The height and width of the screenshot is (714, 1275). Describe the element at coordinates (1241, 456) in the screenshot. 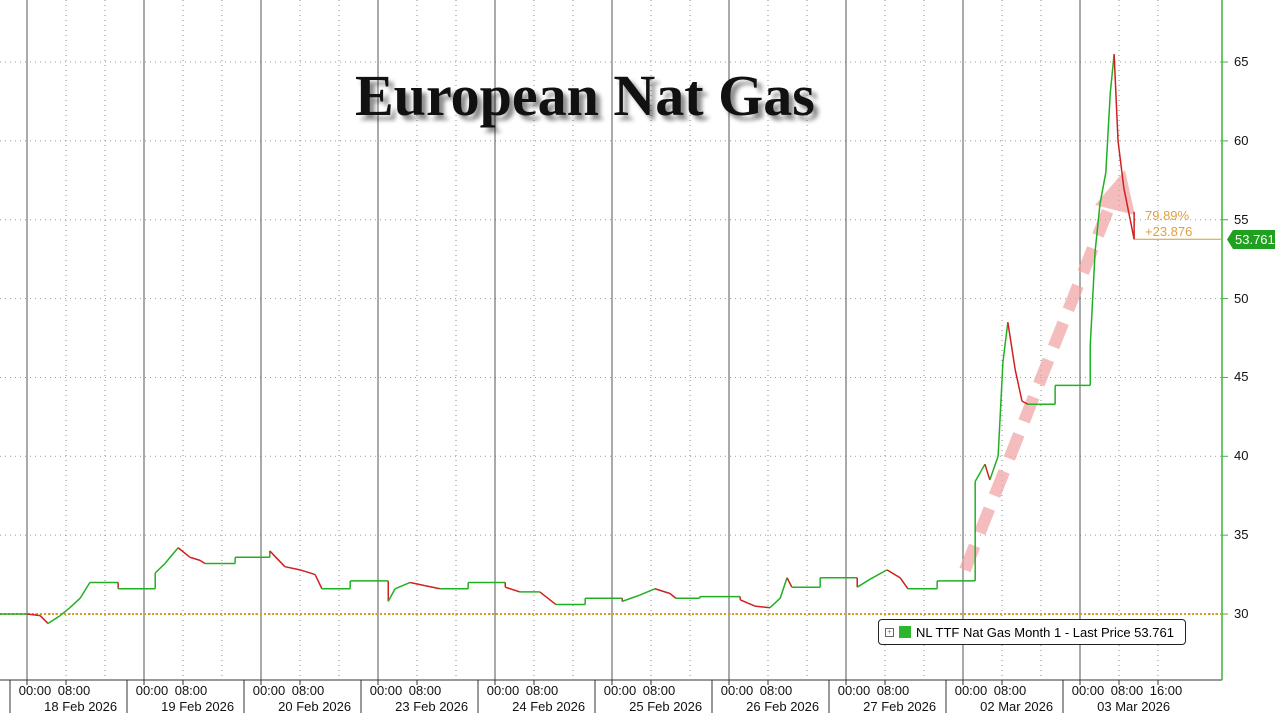

I see `y-tick-label: 40` at that location.